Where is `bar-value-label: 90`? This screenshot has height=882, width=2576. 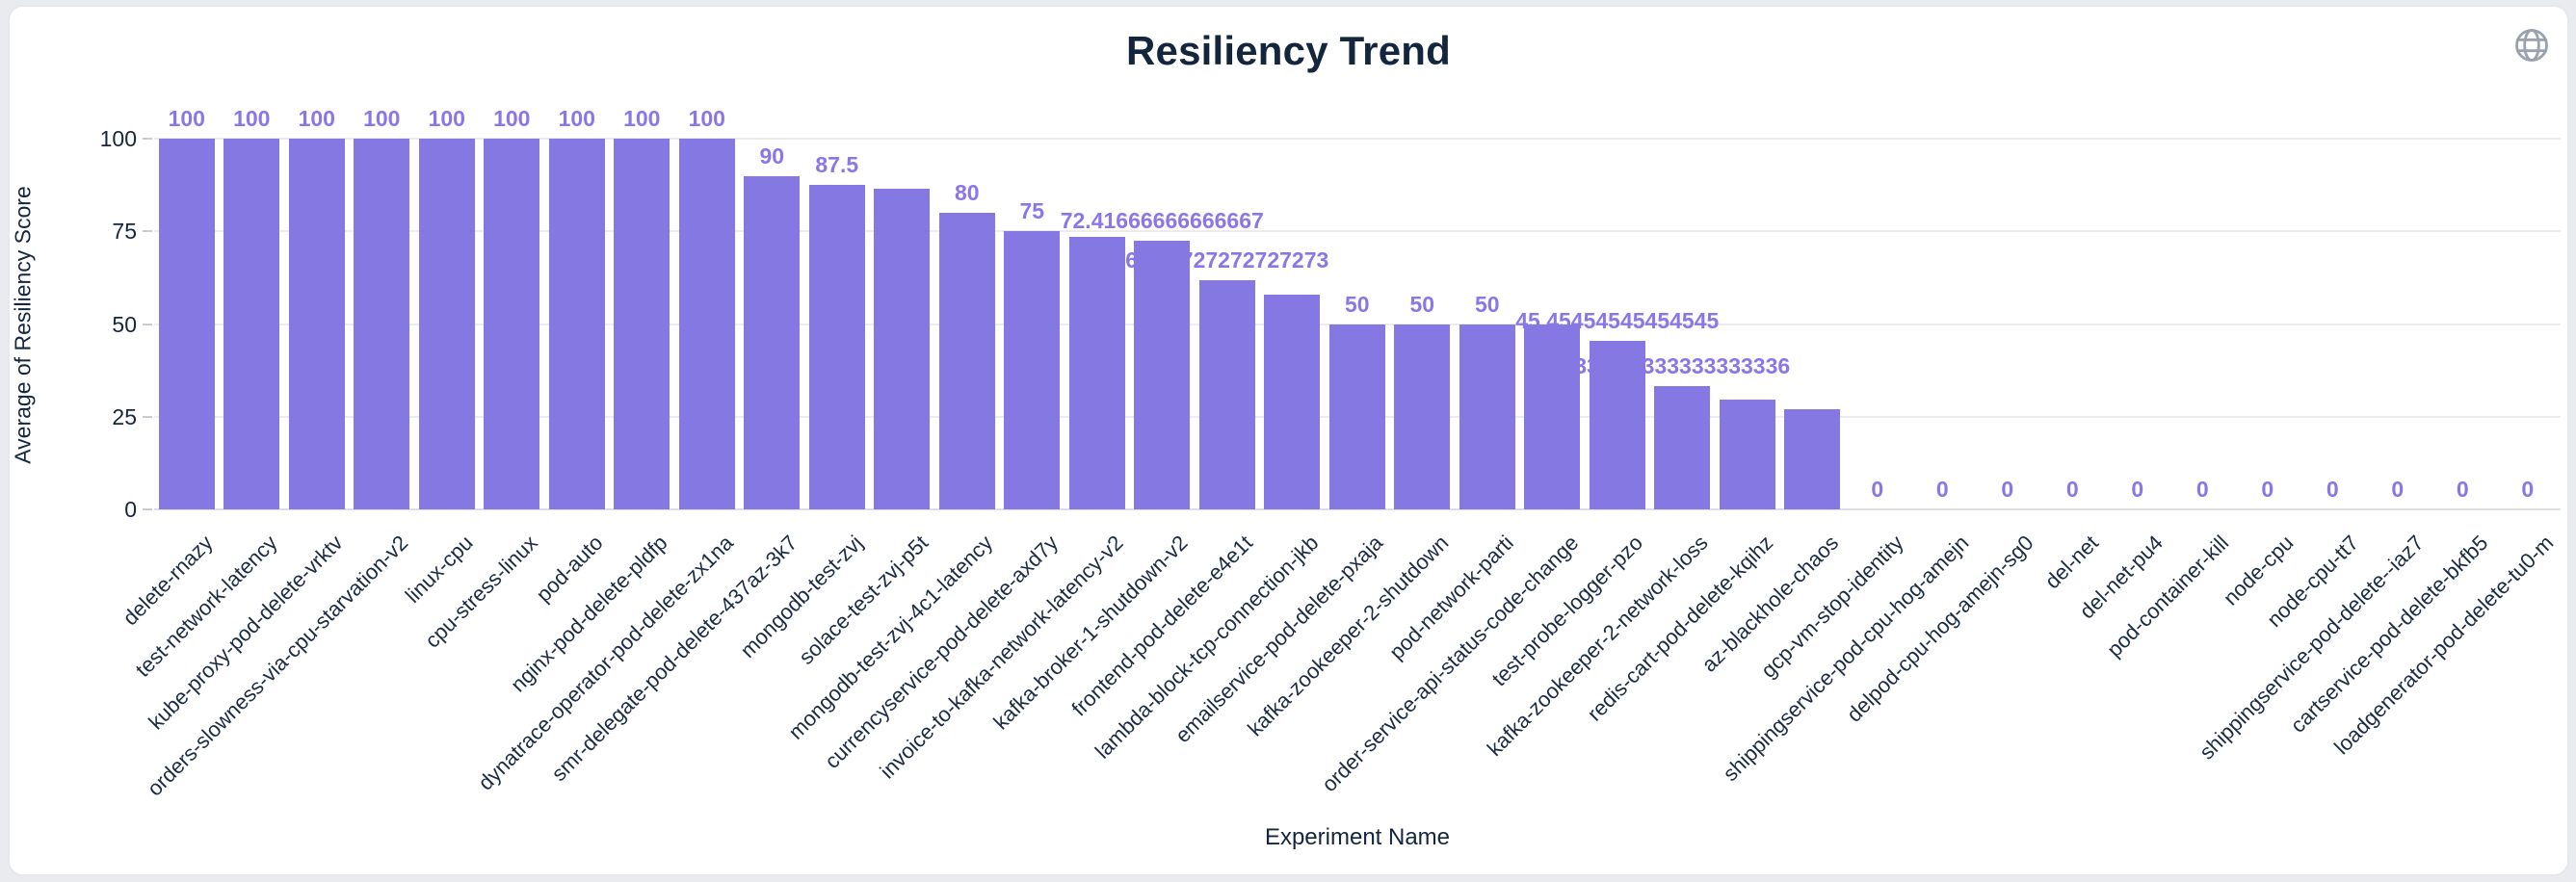
bar-value-label: 90 is located at coordinates (772, 156).